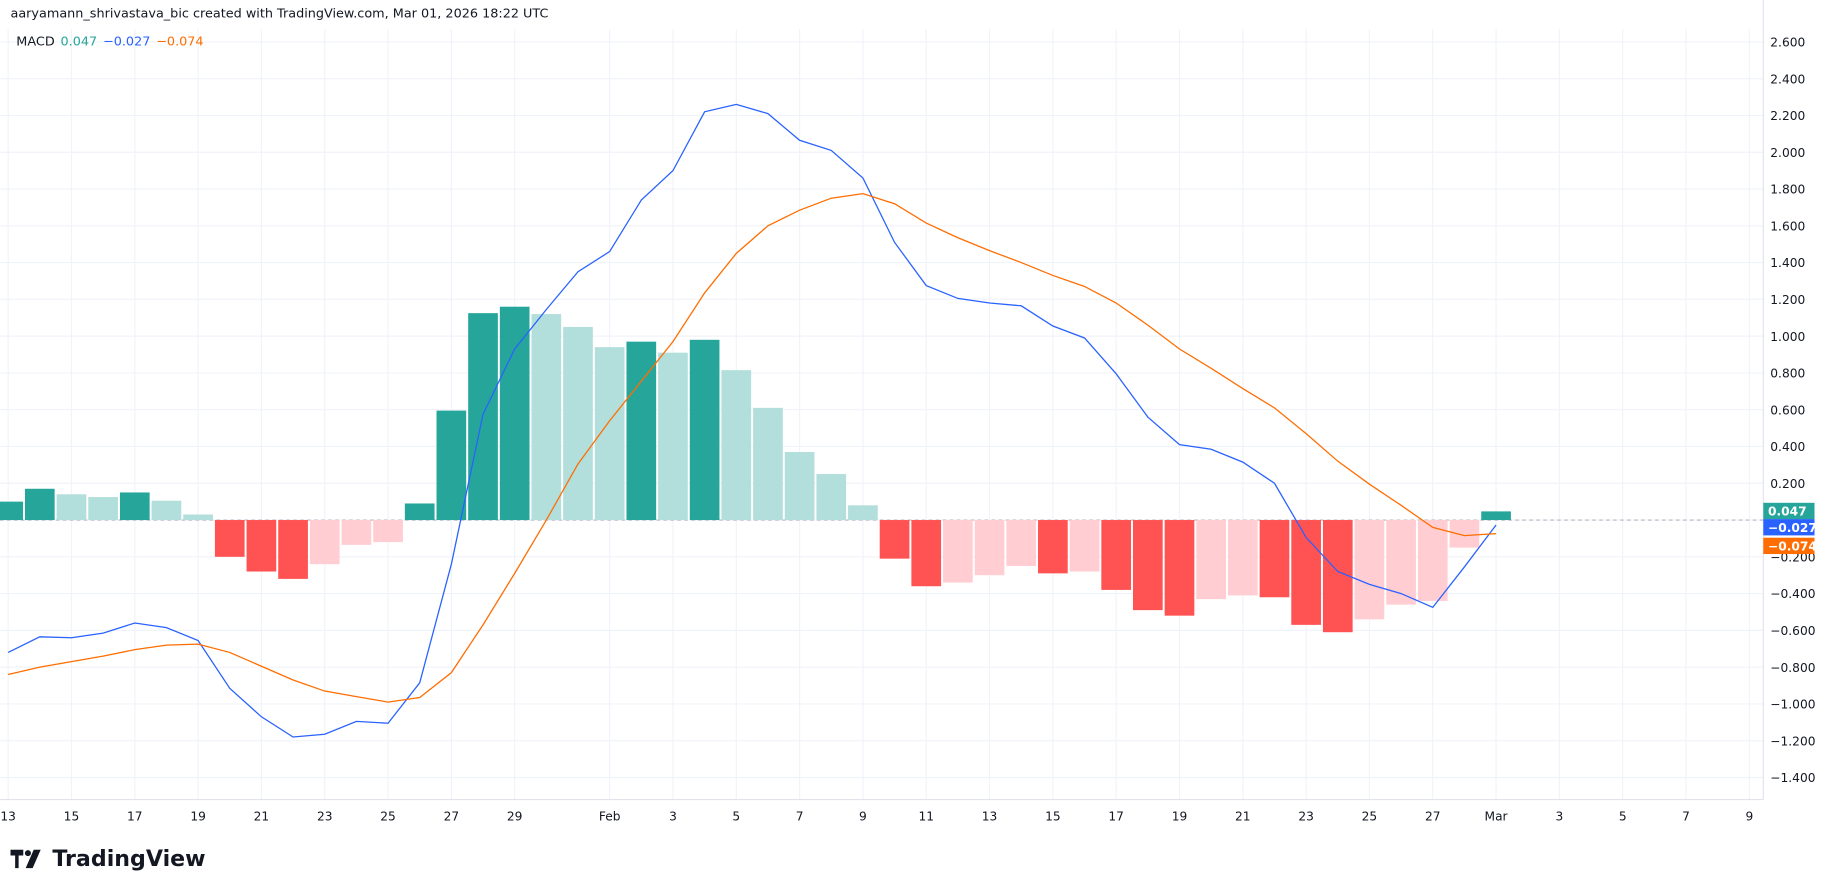 The width and height of the screenshot is (1825, 889). I want to click on signal-last-value-box, so click(1789, 546).